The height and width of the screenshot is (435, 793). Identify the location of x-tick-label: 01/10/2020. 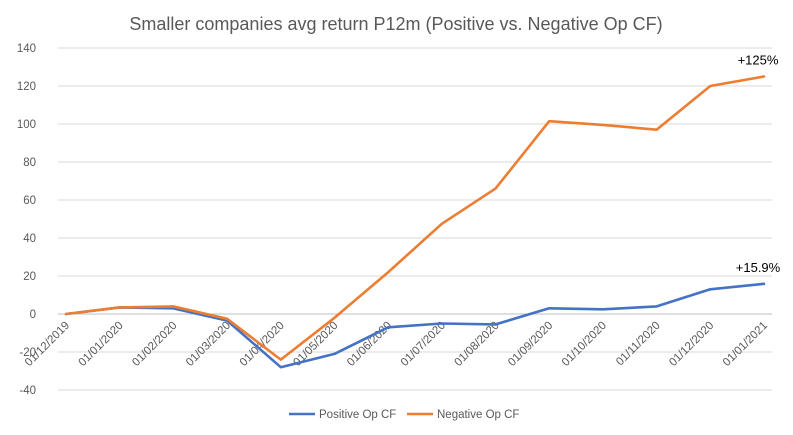
(584, 344).